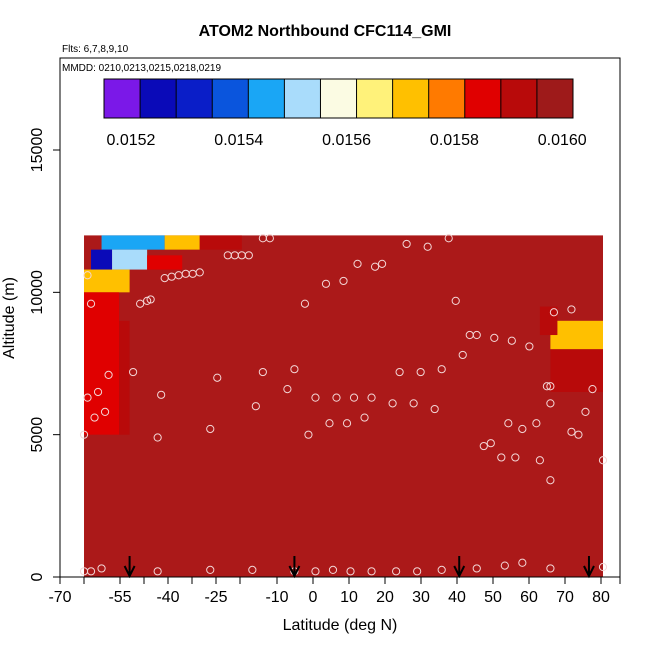 The height and width of the screenshot is (650, 650). I want to click on colorbar-tick-label: 0.0156, so click(346, 140).